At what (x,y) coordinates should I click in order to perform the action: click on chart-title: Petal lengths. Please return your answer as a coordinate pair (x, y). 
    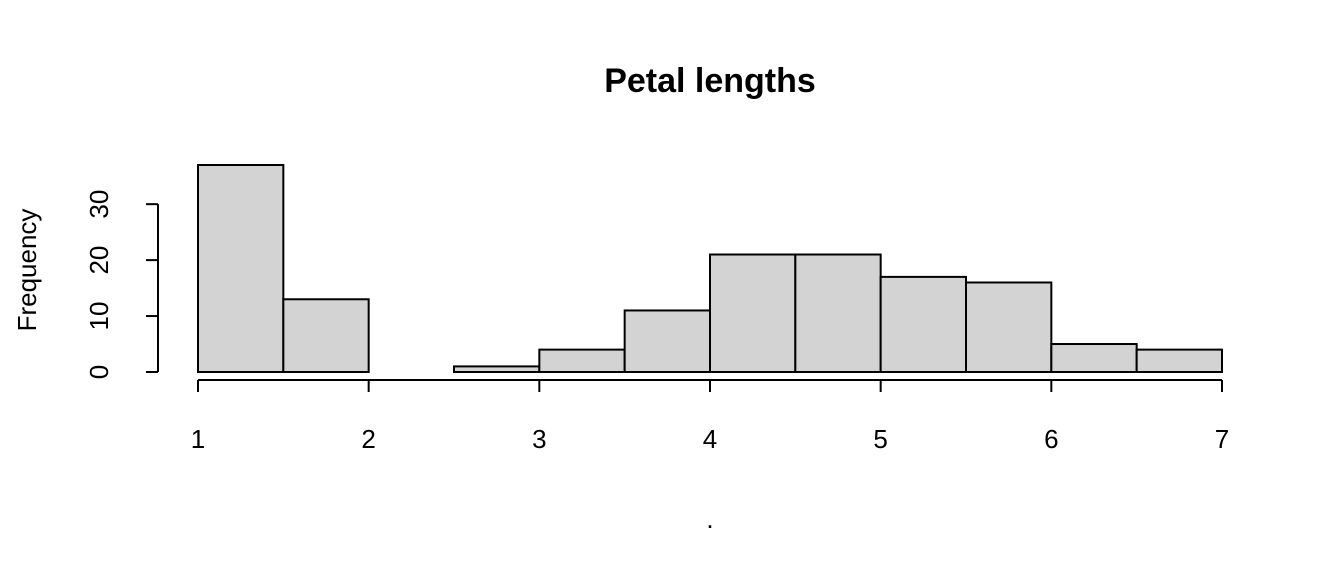
    Looking at the image, I should click on (710, 81).